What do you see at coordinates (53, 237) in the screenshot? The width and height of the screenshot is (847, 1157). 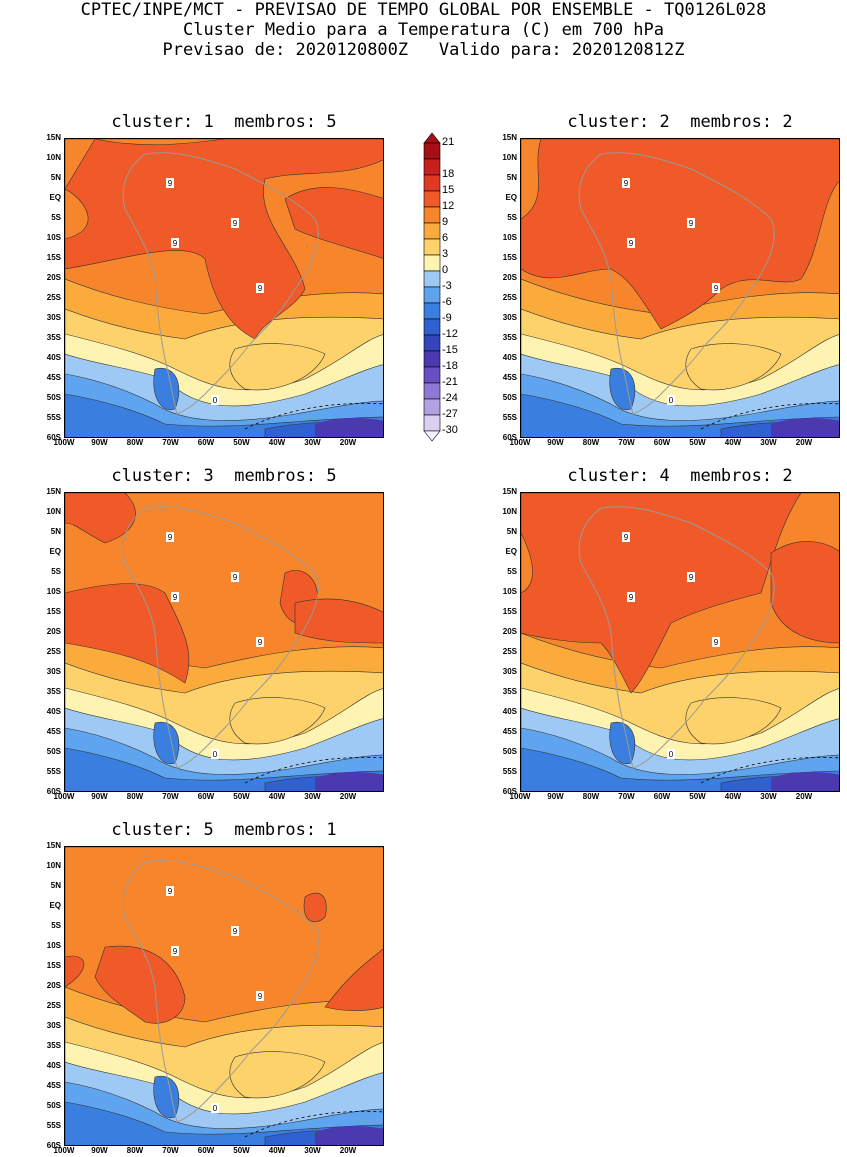 I see `lat-label: 10S` at bounding box center [53, 237].